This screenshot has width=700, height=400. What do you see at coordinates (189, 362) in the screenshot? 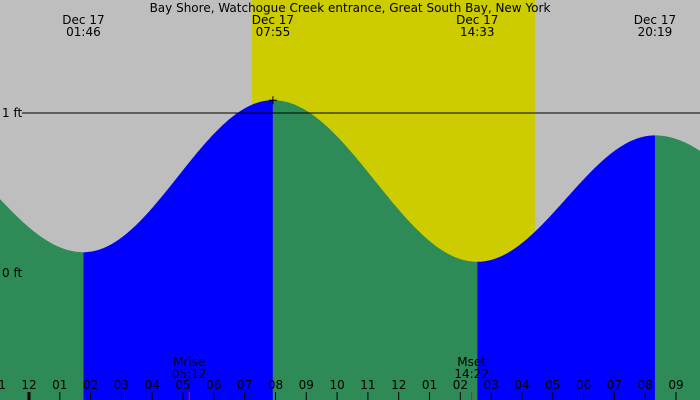
I see `moon-event-label: Mrise` at bounding box center [189, 362].